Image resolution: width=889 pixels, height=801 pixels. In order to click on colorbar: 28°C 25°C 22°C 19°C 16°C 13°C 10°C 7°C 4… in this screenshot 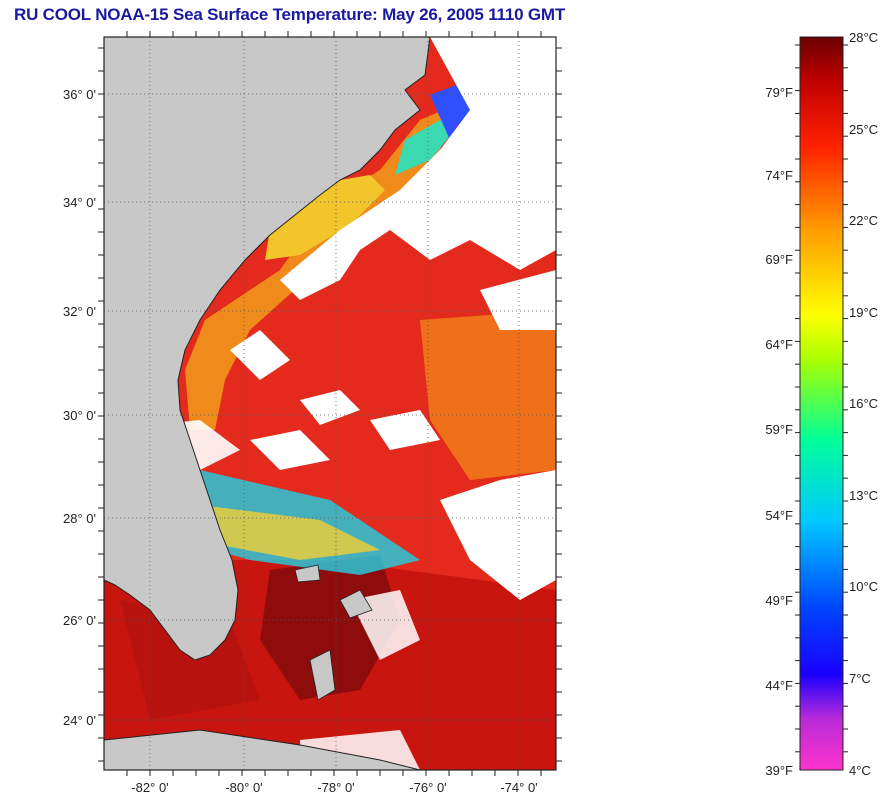, I will do `click(821, 404)`.